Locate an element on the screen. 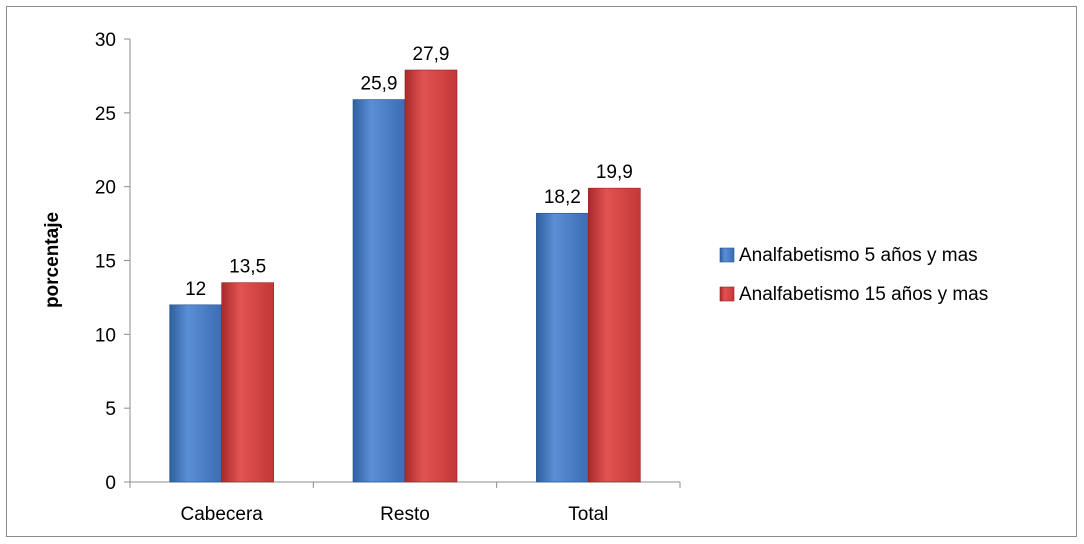 This screenshot has height=544, width=1084. legend-label: Analfabetismo 5 años y mas is located at coordinates (858, 255).